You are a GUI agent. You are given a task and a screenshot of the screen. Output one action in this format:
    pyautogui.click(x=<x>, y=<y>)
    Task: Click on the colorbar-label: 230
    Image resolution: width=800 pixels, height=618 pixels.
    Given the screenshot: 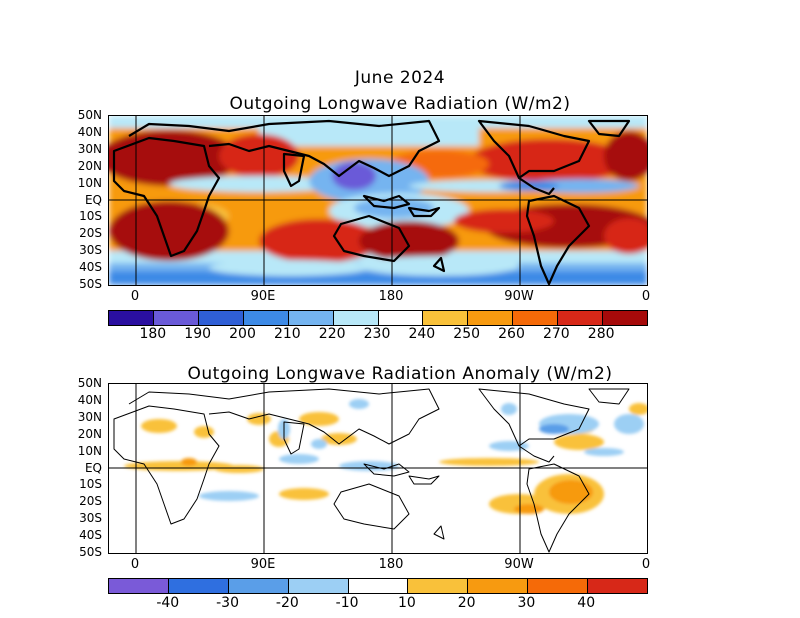 What is the action you would take?
    pyautogui.click(x=377, y=334)
    